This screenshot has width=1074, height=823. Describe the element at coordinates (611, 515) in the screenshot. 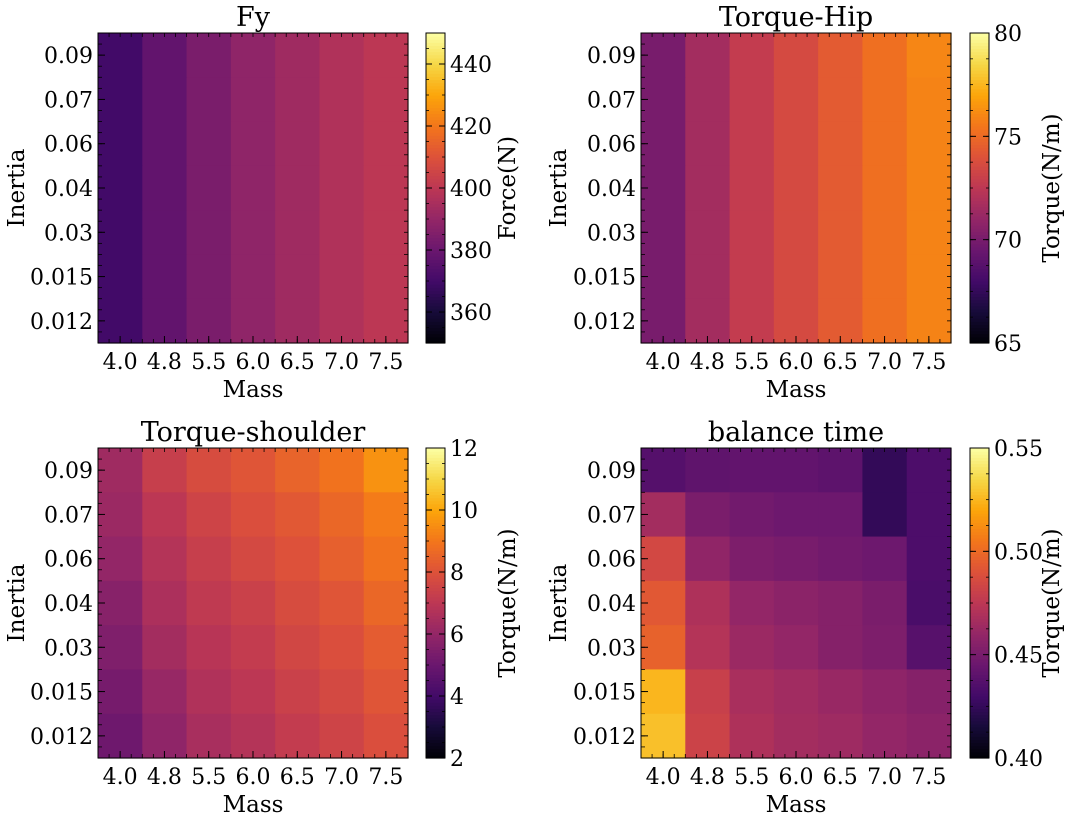

I see `y-tick-label: 0.07` at that location.